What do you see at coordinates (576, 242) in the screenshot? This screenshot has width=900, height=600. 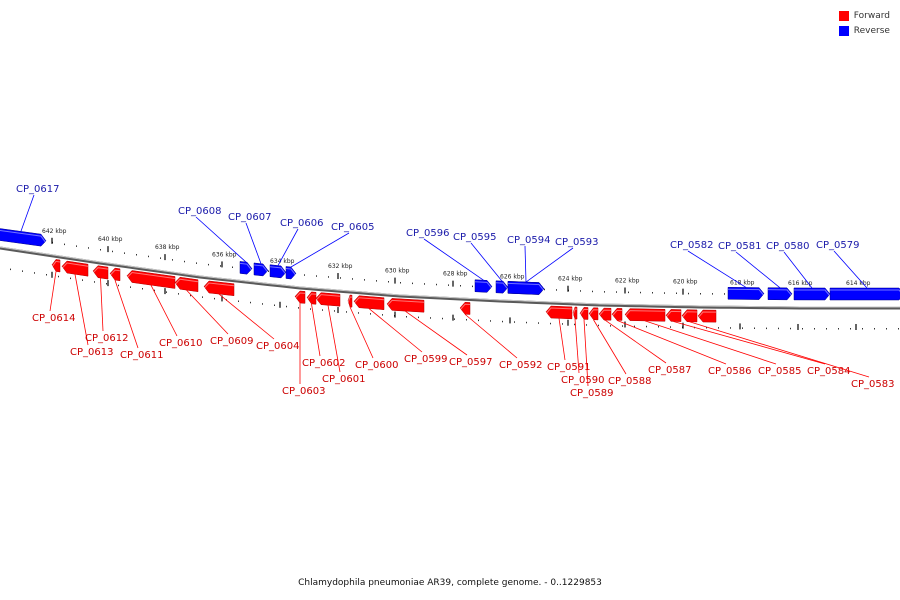 I see `gene-label-cp_0593: CP_0593` at bounding box center [576, 242].